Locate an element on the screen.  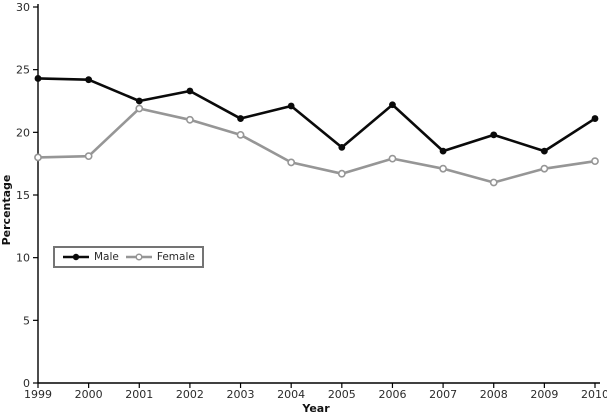
y-tick-label: 20 is located at coordinates (23, 132).